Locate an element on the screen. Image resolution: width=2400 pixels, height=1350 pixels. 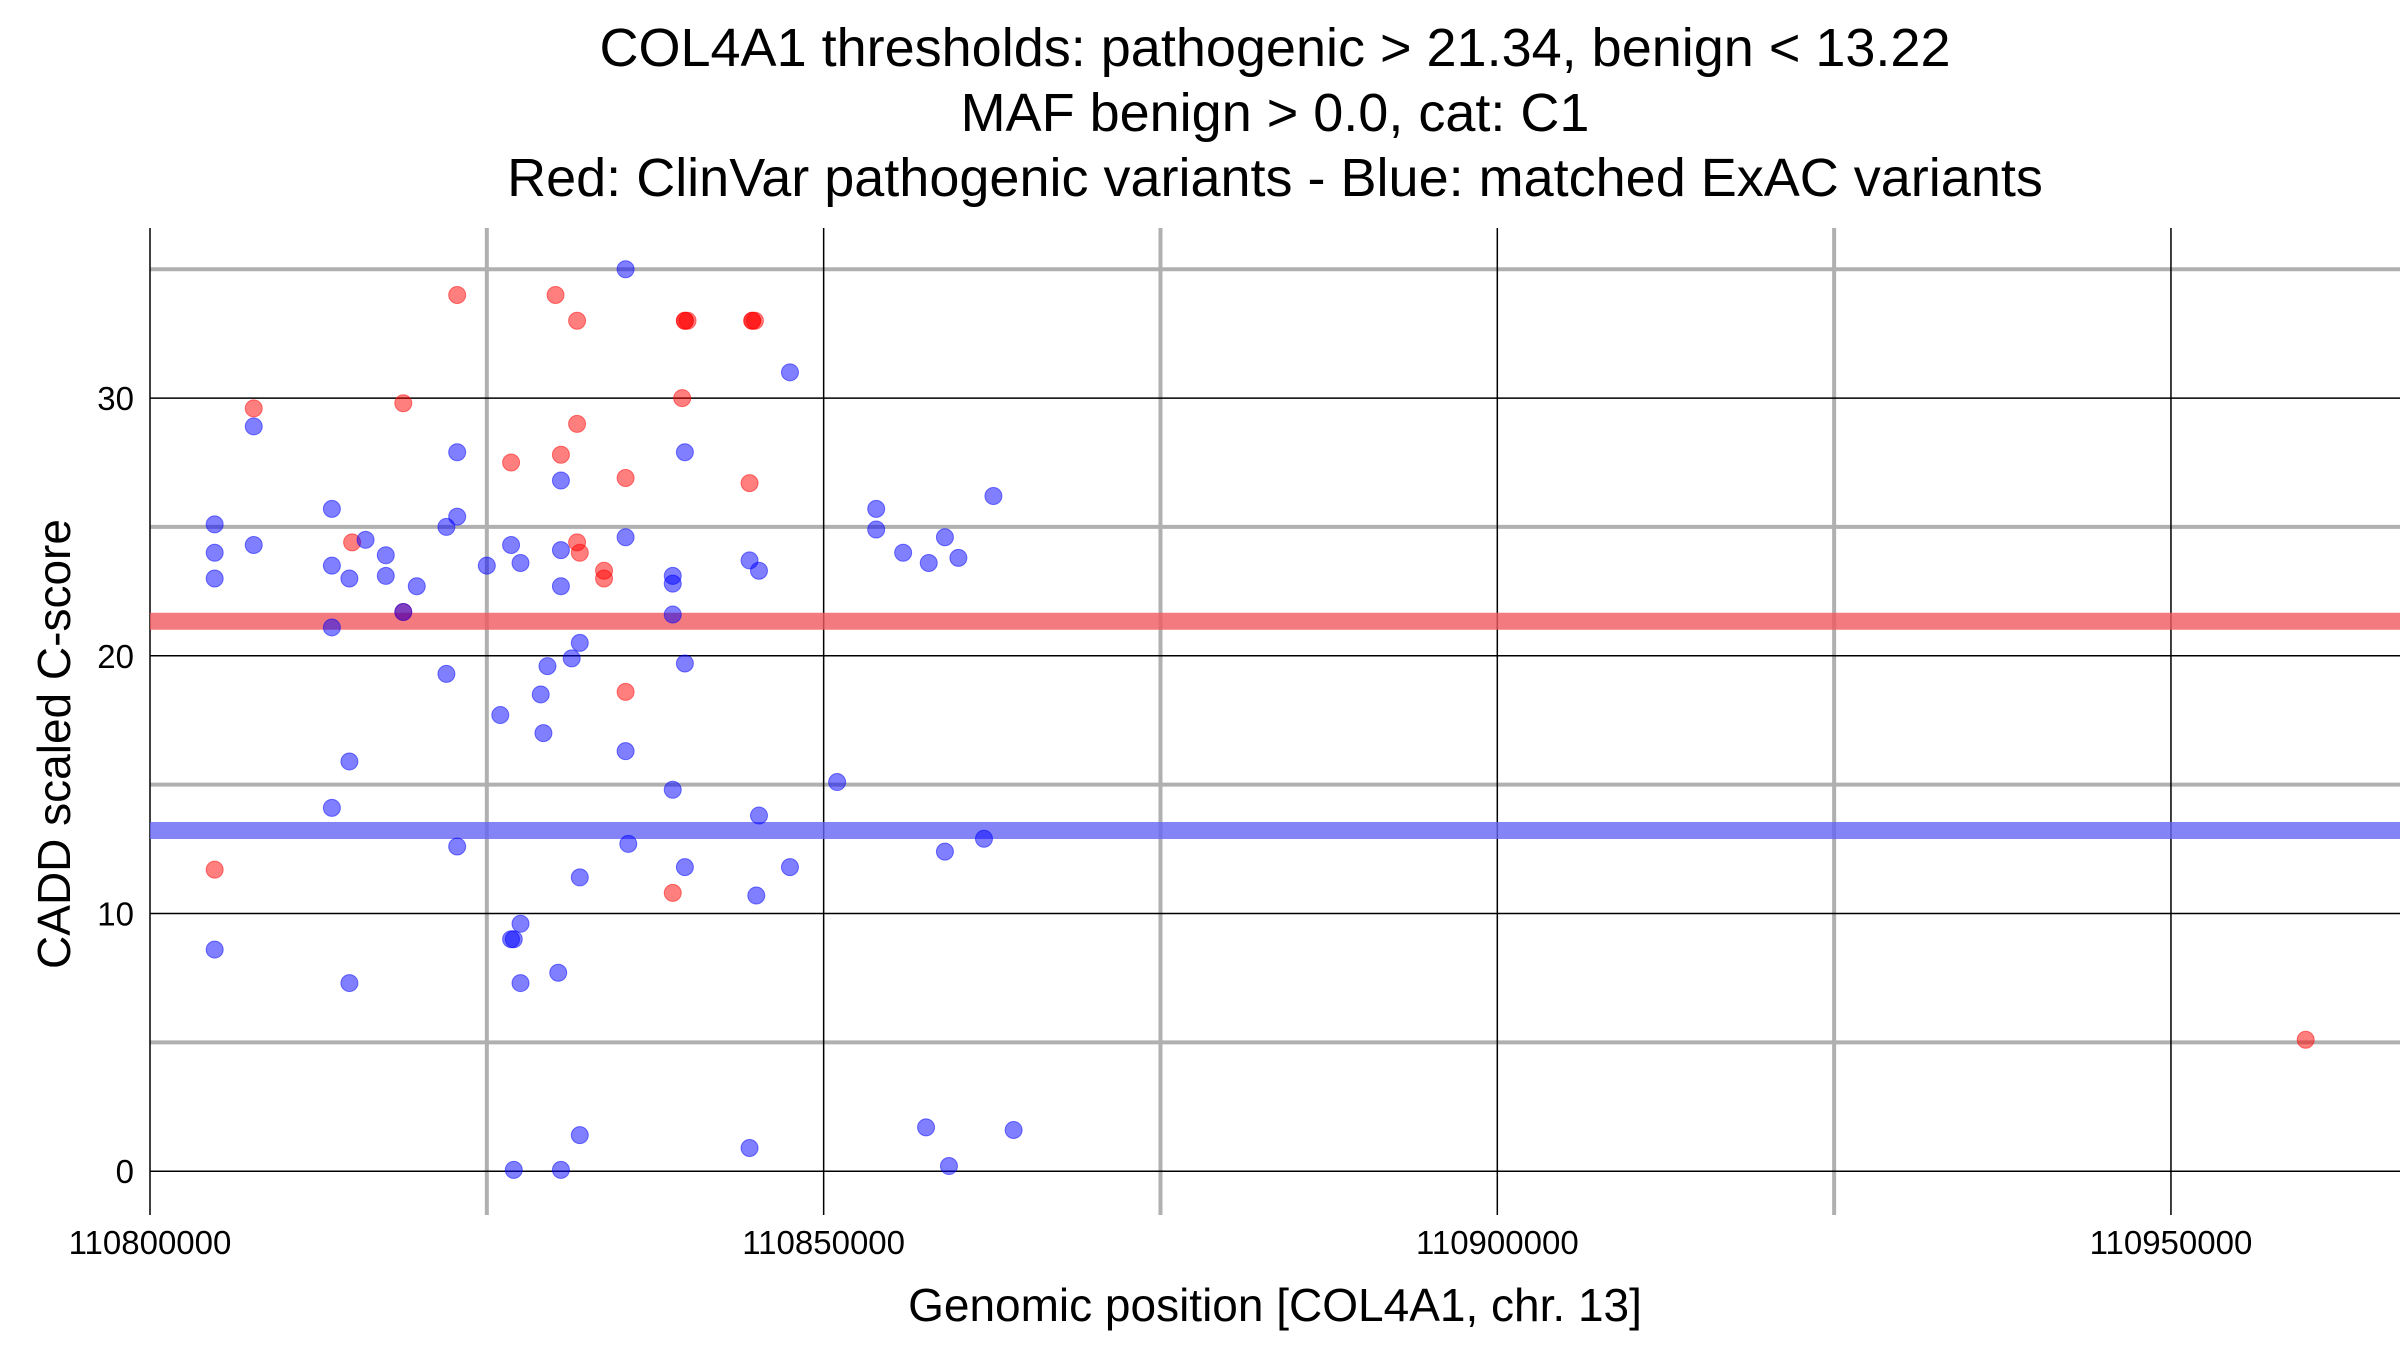
x-tick-label: 110850000 is located at coordinates (823, 1242).